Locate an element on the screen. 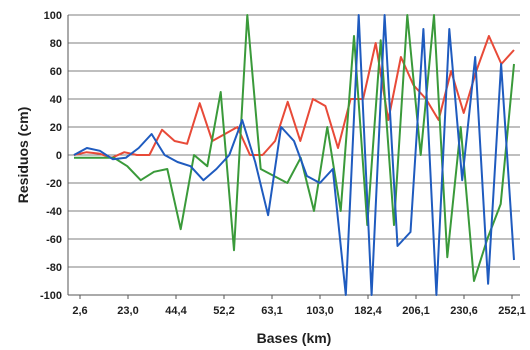  x-tick-label: 103,0 is located at coordinates (320, 311).